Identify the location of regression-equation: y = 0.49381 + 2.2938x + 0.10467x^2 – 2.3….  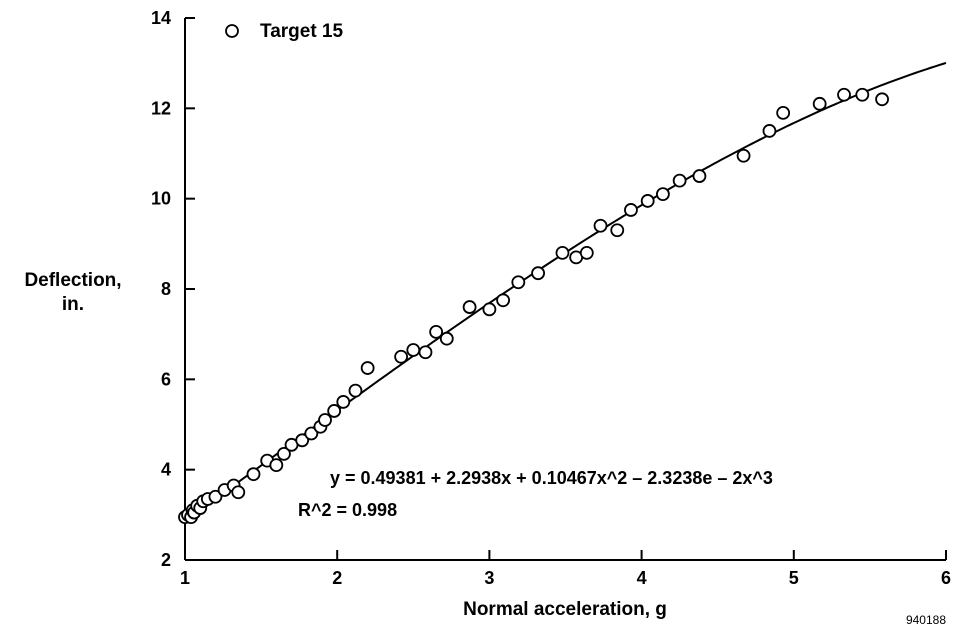
(551, 478).